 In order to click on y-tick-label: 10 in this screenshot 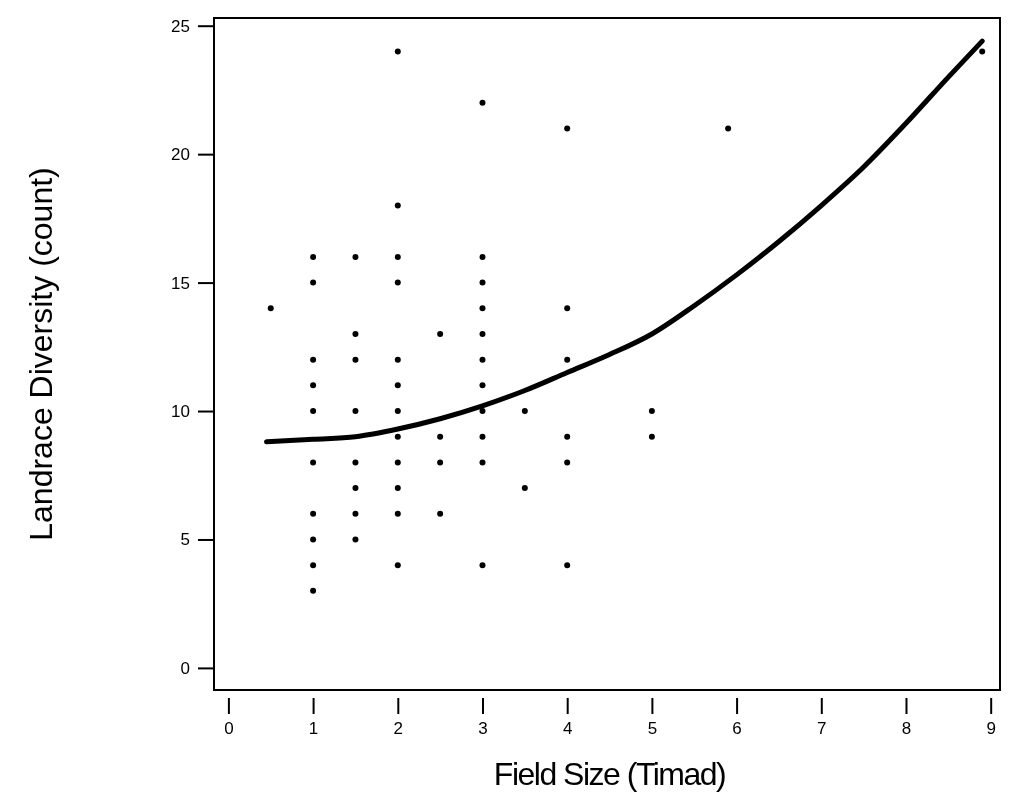, I will do `click(180, 411)`.